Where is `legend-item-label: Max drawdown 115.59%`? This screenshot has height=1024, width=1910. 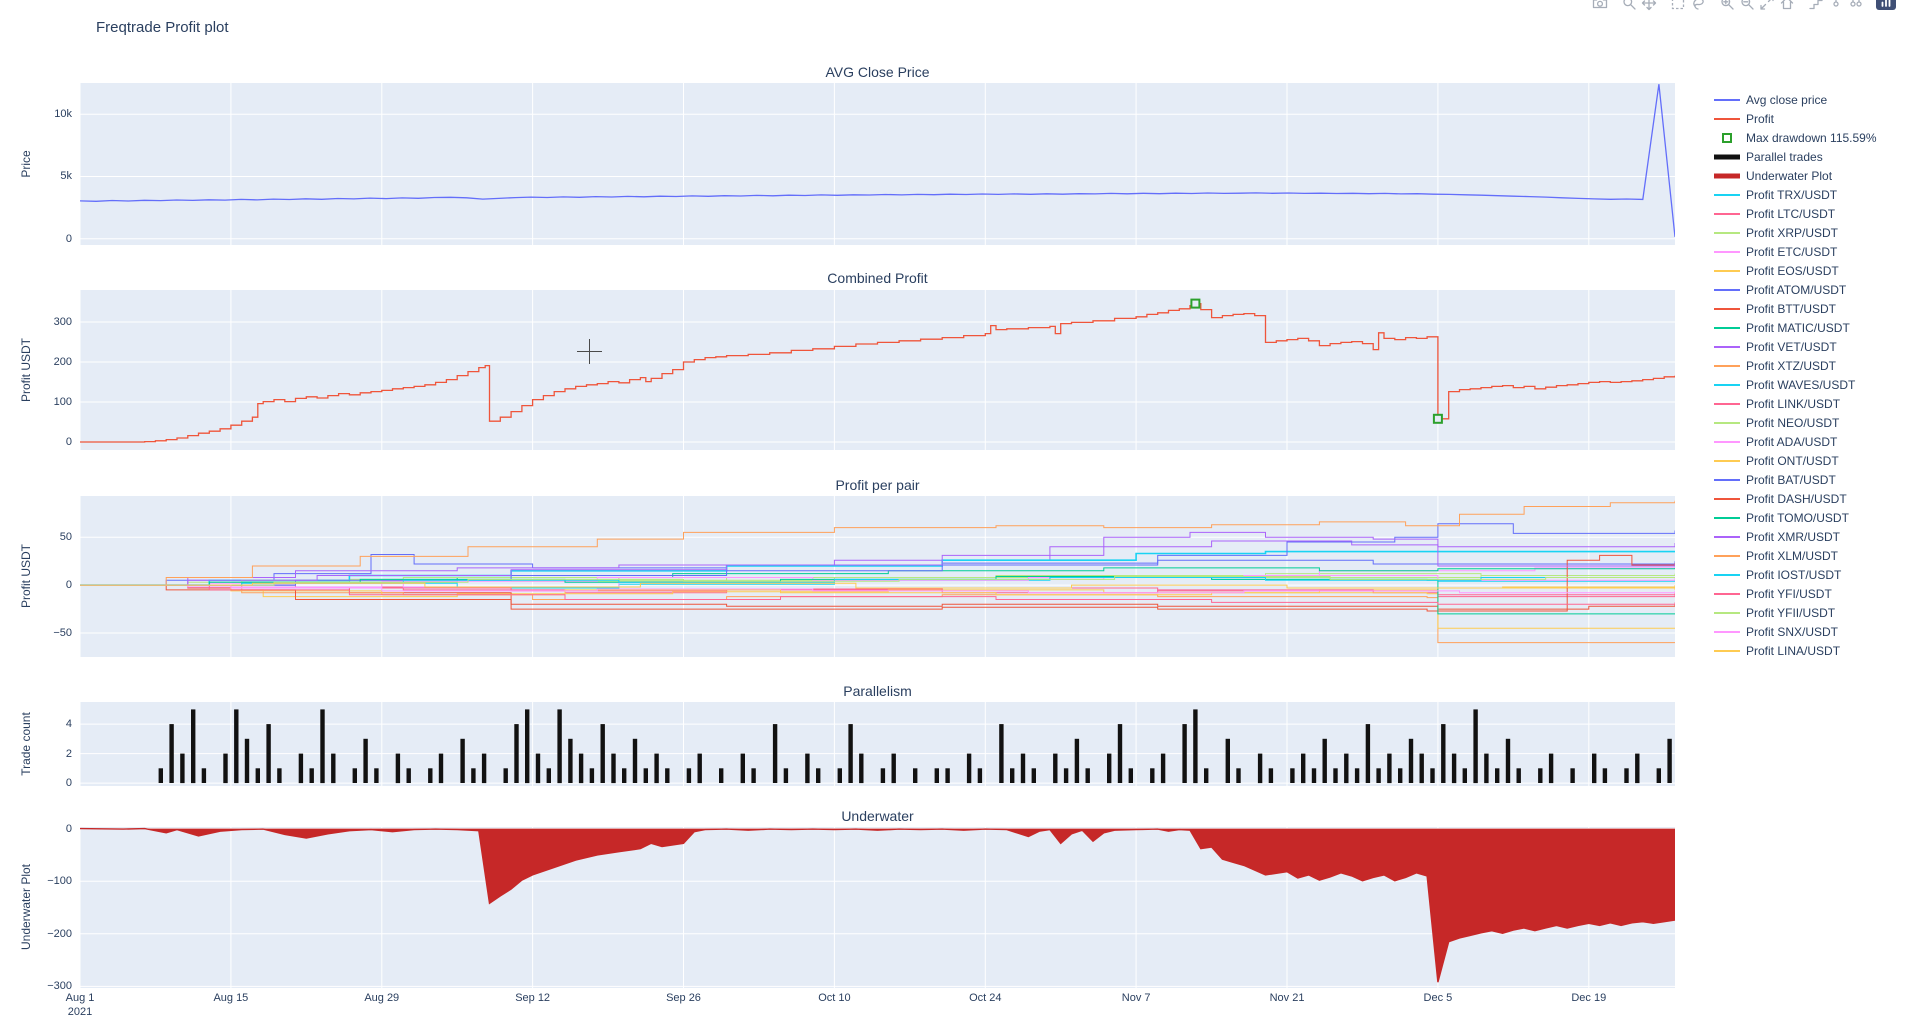
legend-item-label: Max drawdown 115.59% is located at coordinates (1811, 137).